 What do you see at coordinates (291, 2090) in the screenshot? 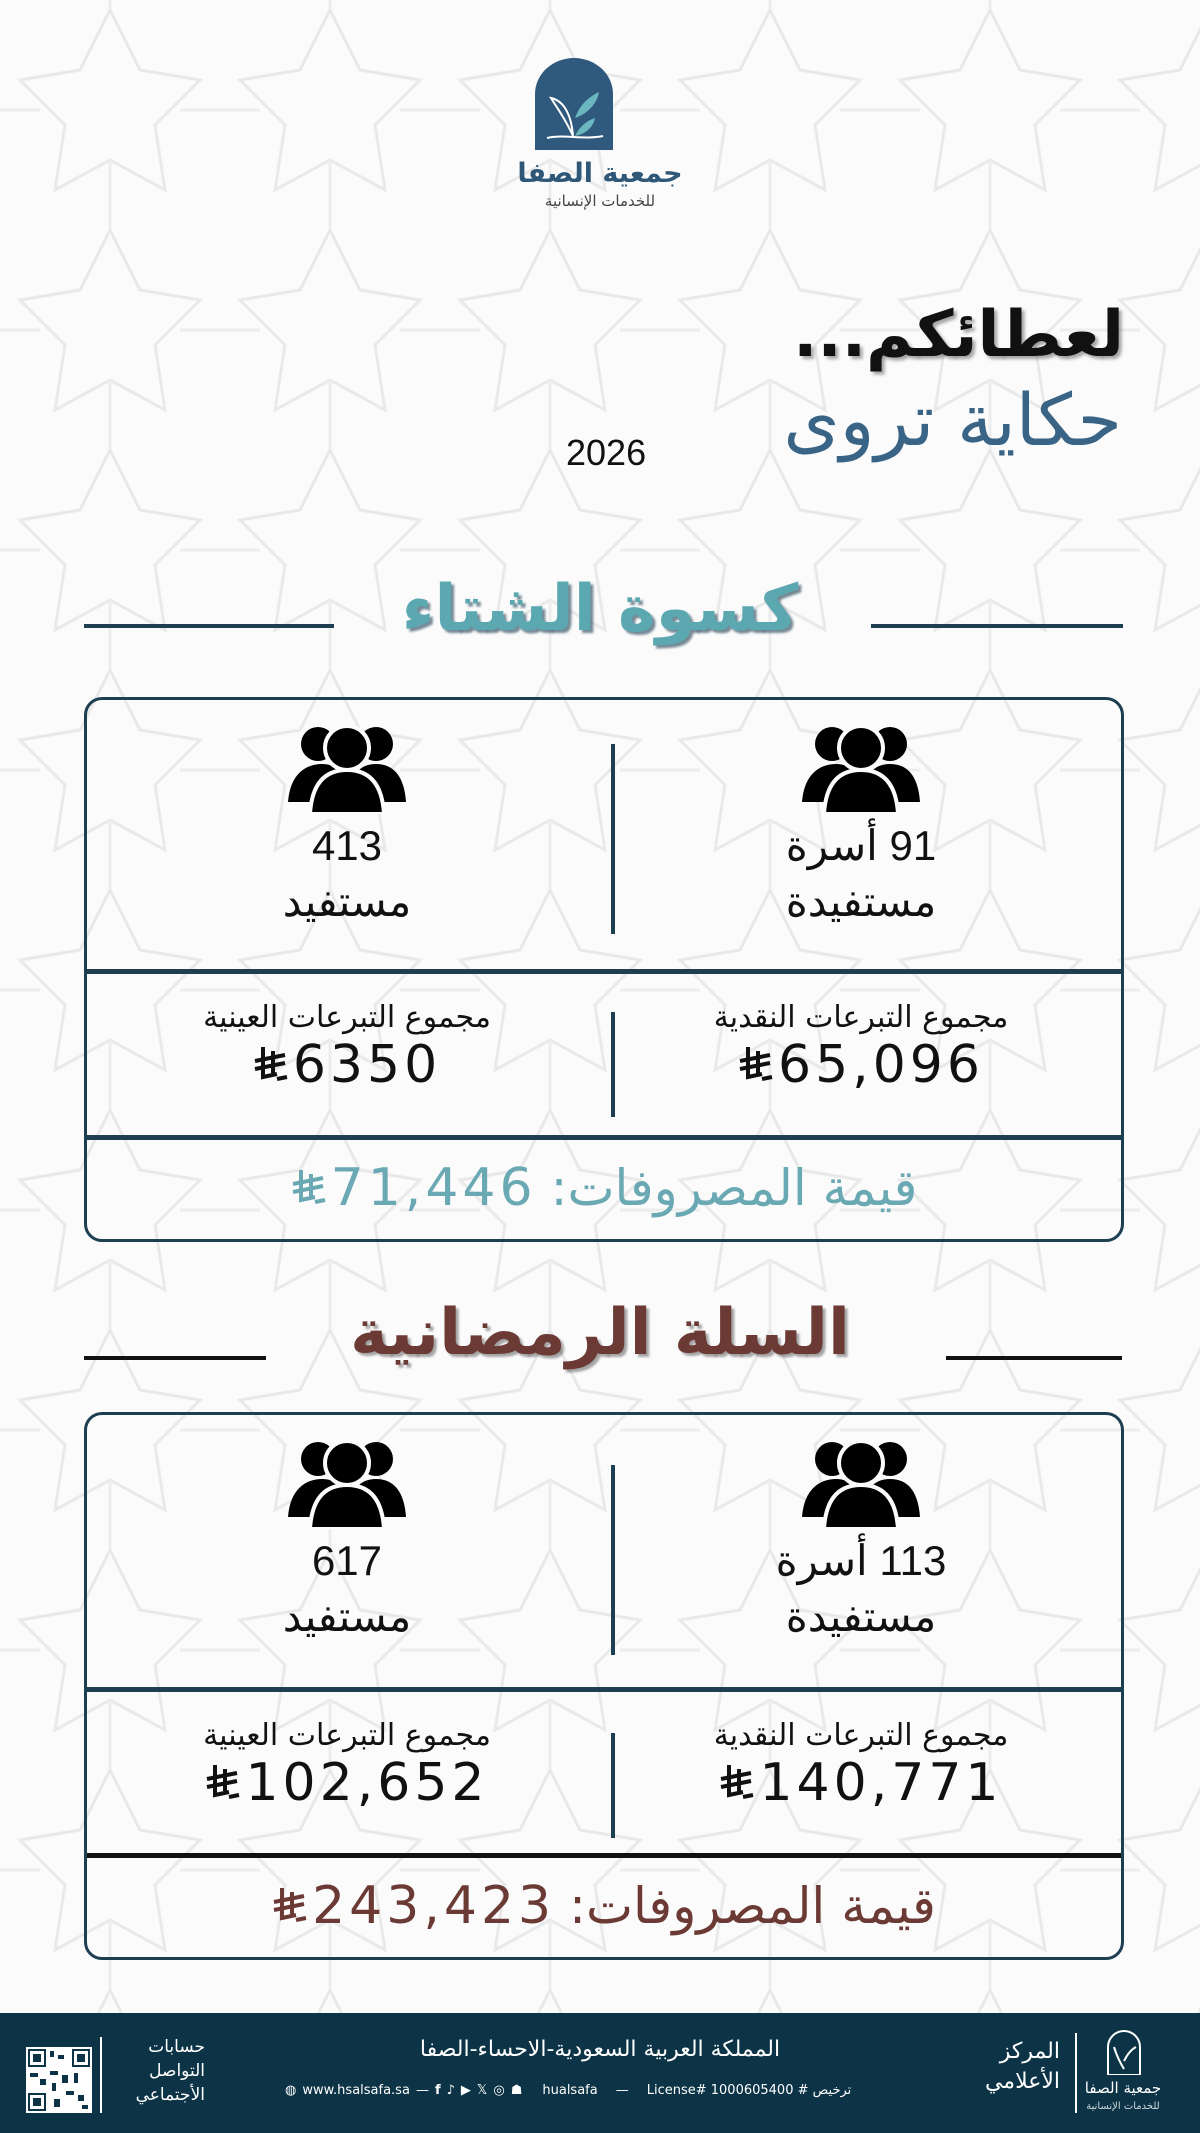
I see `globe-icon: ◍` at bounding box center [291, 2090].